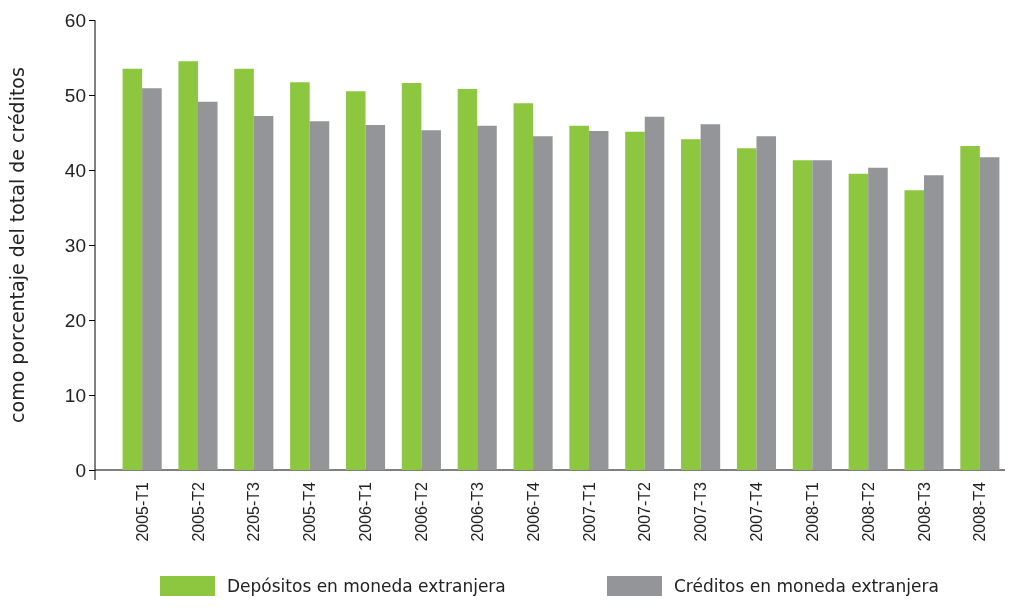  I want to click on x-tick-label: 2008-T4, so click(980, 511).